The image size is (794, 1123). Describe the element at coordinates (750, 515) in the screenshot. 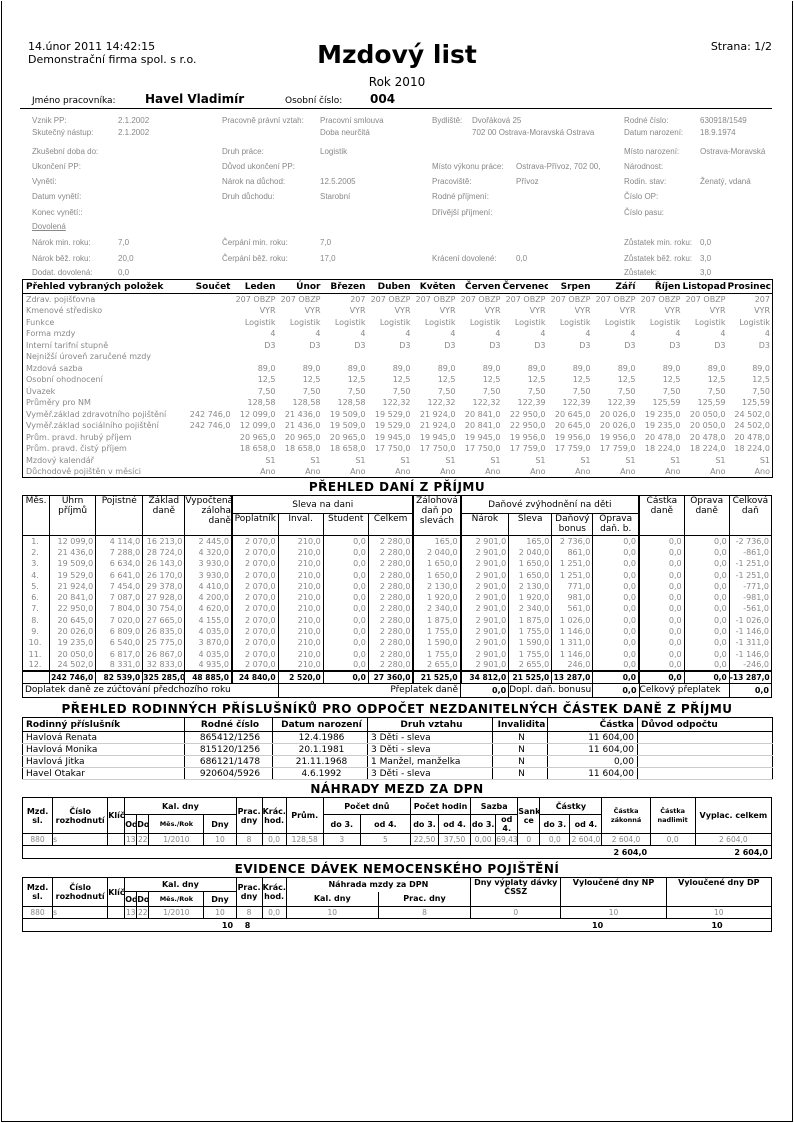

I see `th-total-tax: Celková daň` at that location.